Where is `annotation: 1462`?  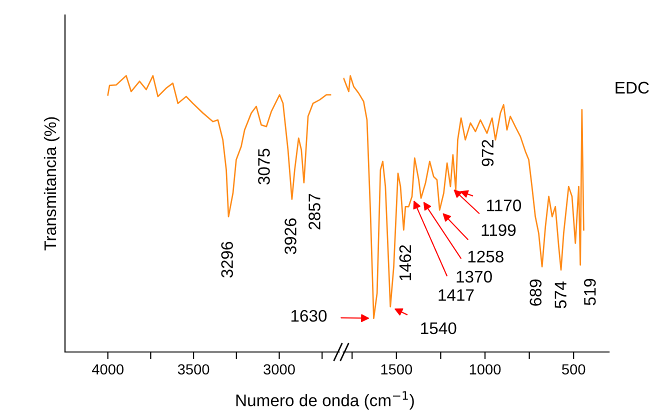
annotation: 1462 is located at coordinates (405, 262).